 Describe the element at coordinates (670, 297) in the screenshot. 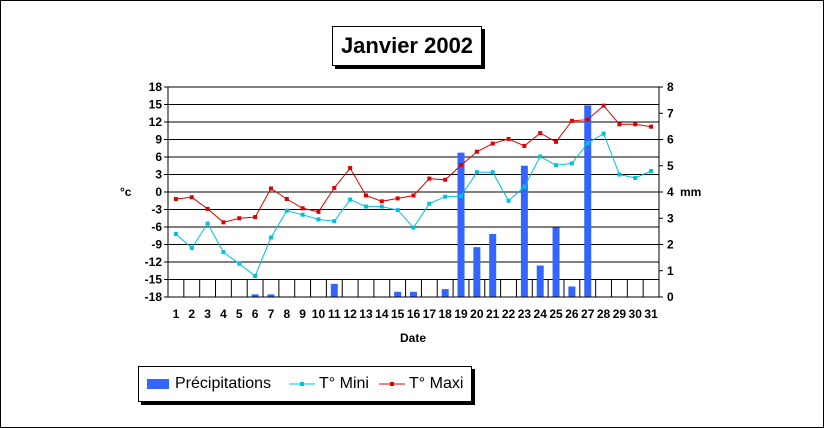

I see `y-right-tick-label: 0` at that location.